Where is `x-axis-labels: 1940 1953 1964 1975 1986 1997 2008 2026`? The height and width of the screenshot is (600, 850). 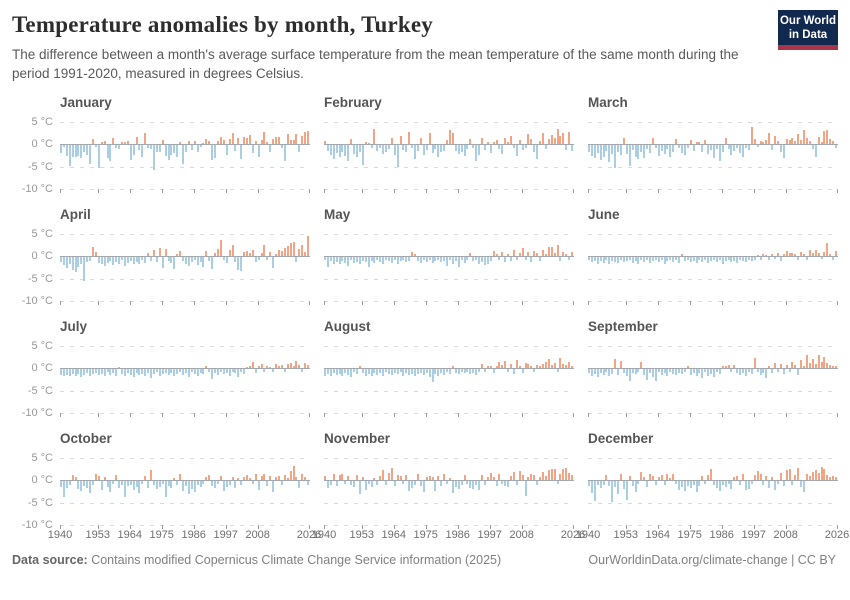 x-axis-labels: 1940 1953 1964 1975 1986 1997 2008 2026 is located at coordinates (448, 537).